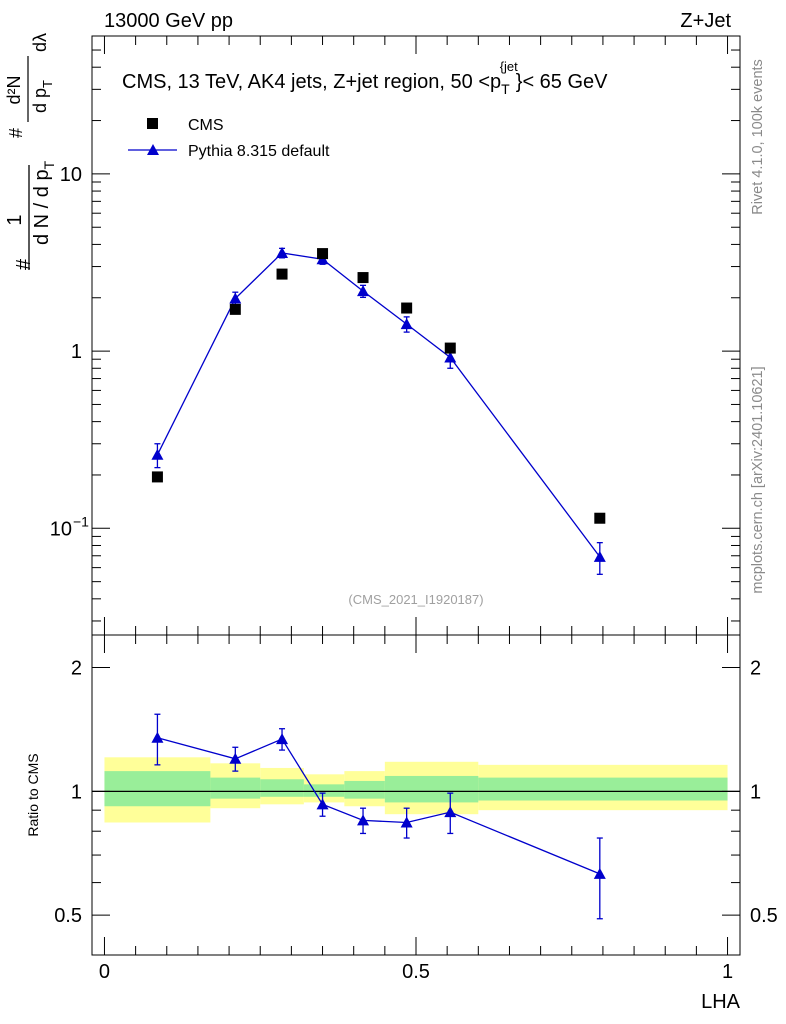  I want to click on legend-pythia-label: Pythia 8.315 default, so click(259, 151).